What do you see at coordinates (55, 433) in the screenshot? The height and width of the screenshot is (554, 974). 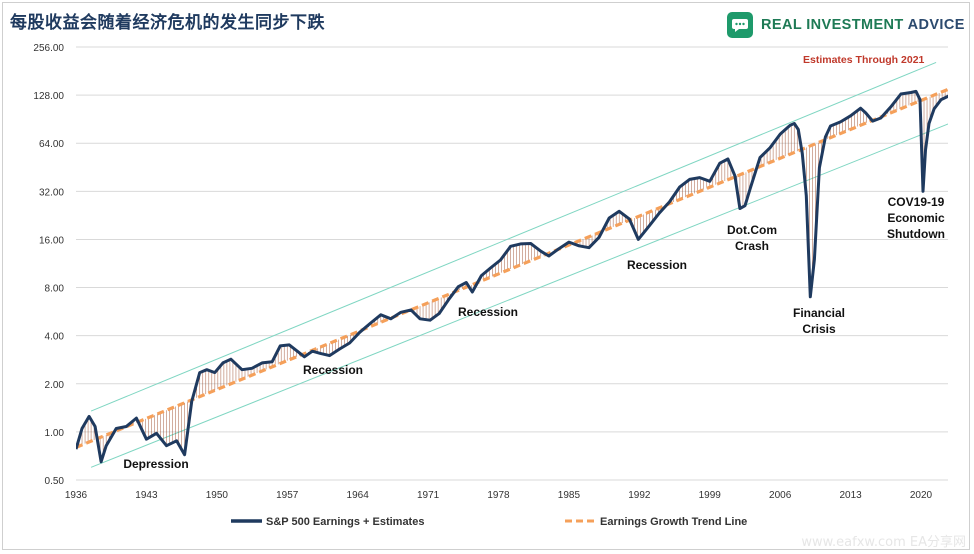 I see `y-tick-label: 1.00` at bounding box center [55, 433].